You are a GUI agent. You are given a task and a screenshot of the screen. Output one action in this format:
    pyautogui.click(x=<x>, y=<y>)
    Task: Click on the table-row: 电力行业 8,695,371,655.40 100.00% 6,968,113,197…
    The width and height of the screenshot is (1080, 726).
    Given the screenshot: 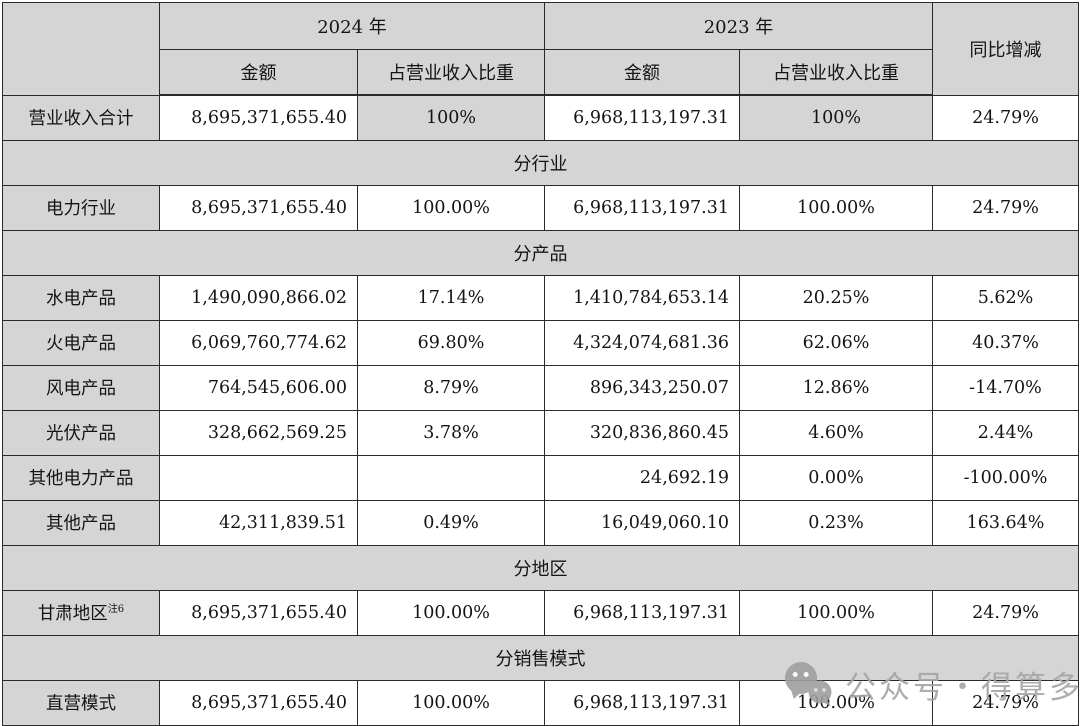 What is the action you would take?
    pyautogui.click(x=540, y=207)
    